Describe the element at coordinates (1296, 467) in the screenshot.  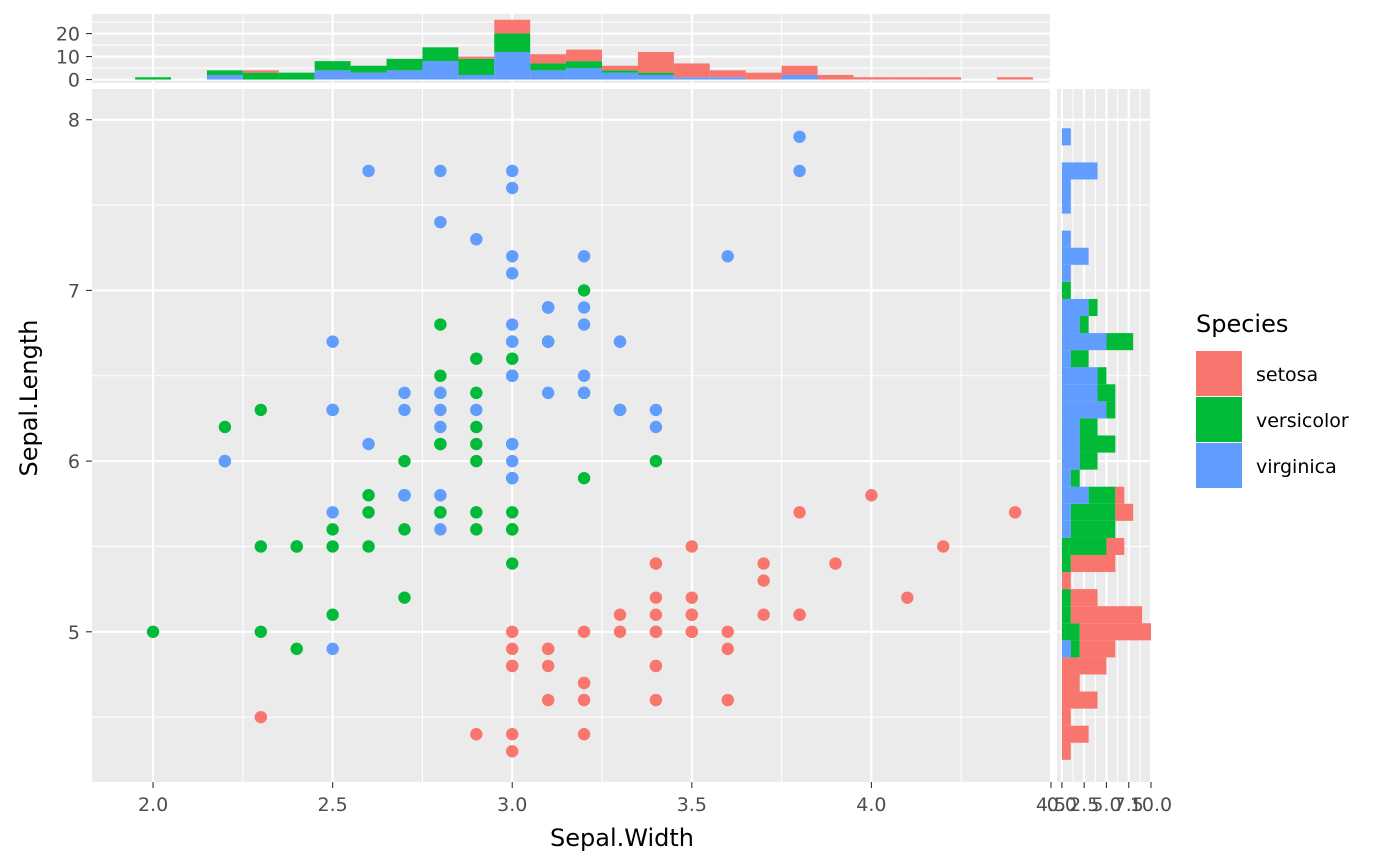
I see `legend-label-virginica: virginica` at that location.